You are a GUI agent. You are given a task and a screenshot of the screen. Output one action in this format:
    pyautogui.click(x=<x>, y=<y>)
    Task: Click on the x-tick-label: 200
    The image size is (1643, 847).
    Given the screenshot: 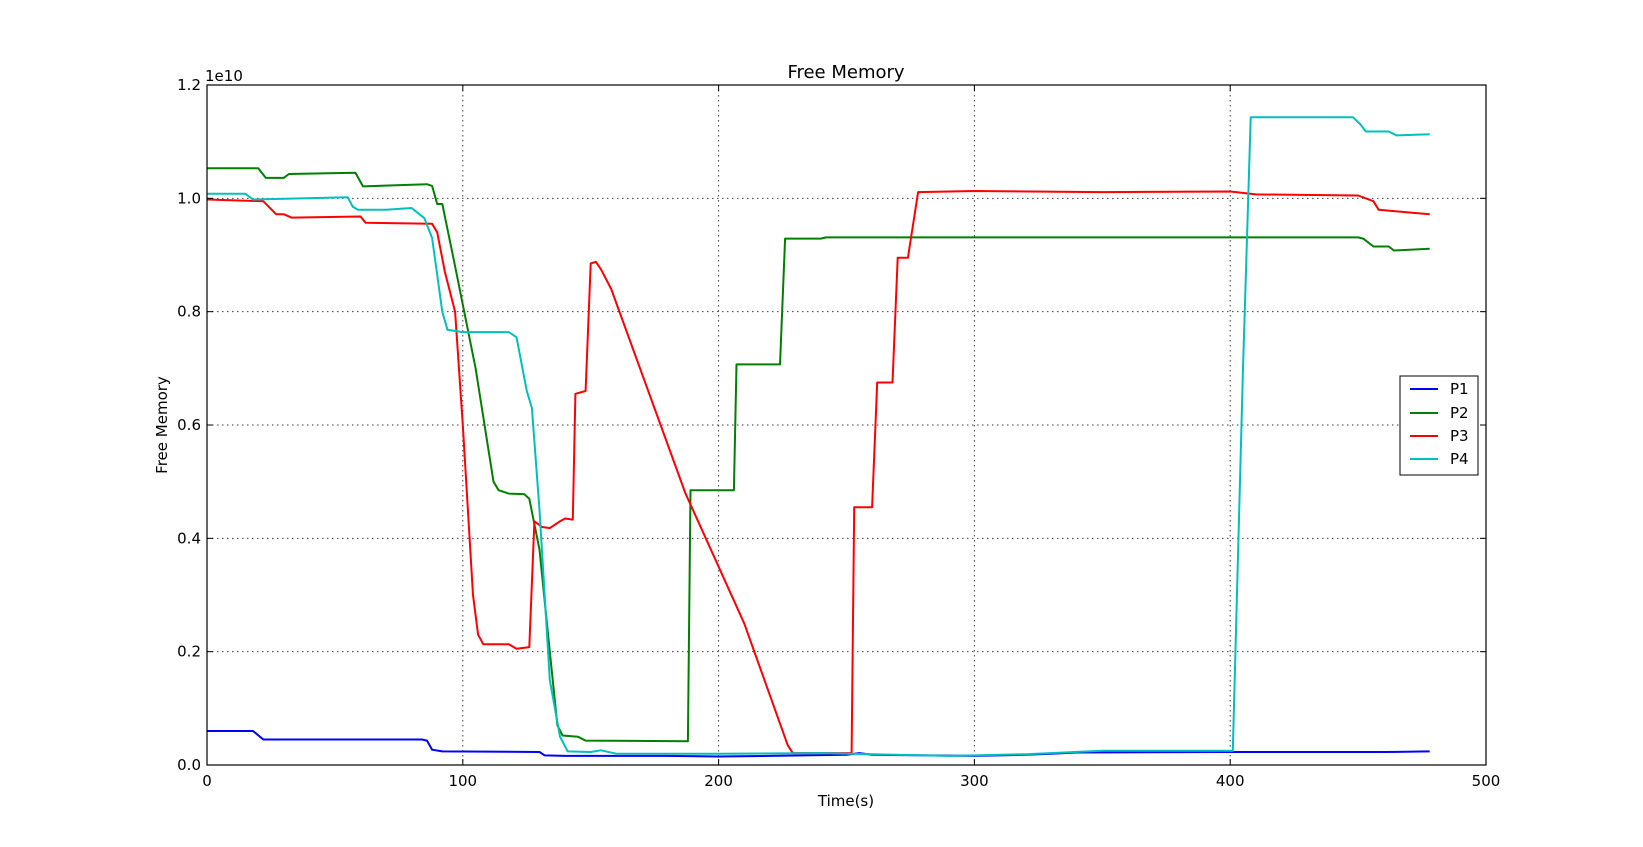 What is the action you would take?
    pyautogui.click(x=718, y=781)
    